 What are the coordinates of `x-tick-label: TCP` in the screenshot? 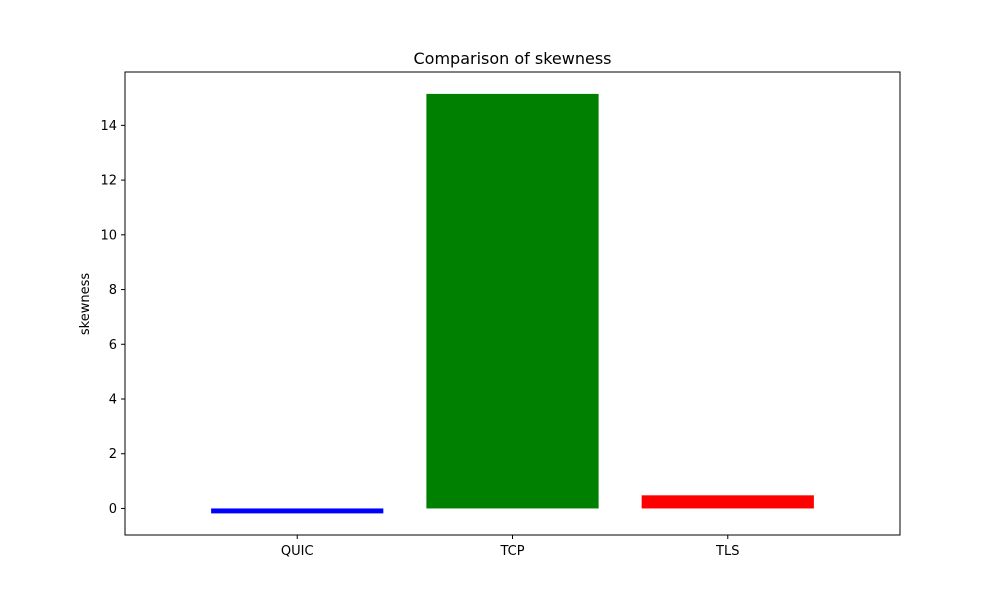 It's located at (511, 551).